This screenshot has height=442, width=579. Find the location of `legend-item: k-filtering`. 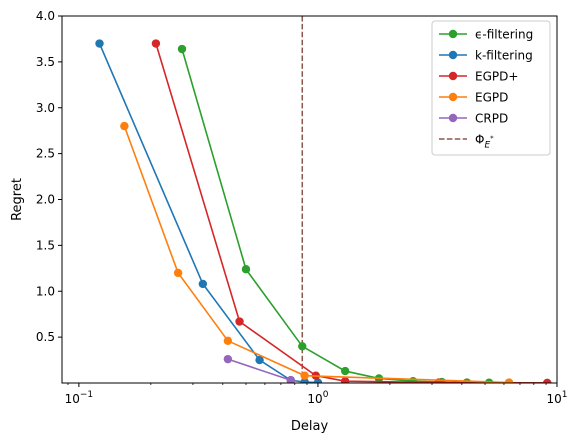

legend-item: k-filtering is located at coordinates (486, 56).